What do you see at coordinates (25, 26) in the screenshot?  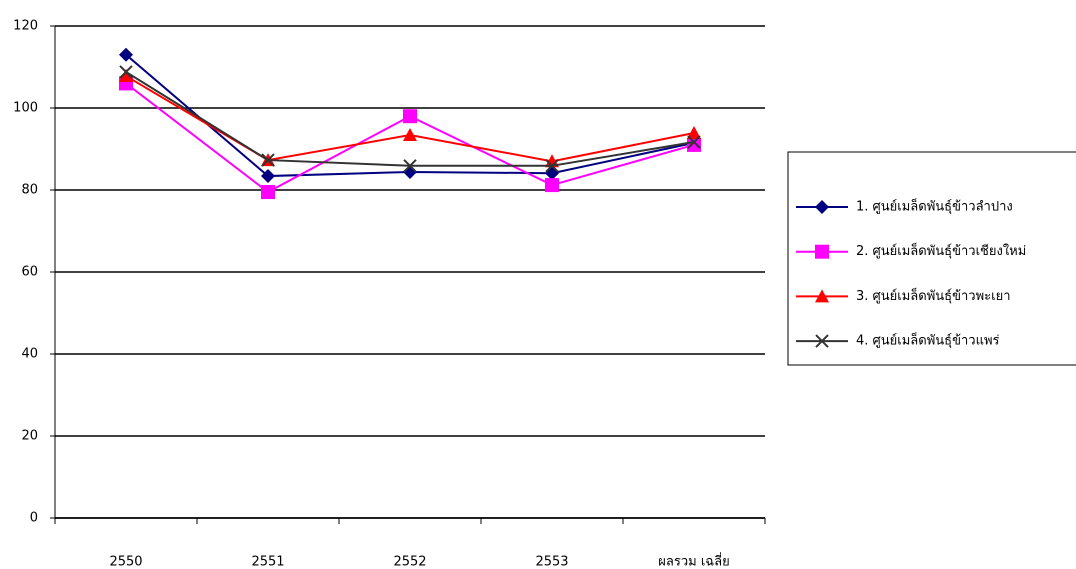 I see `y-tick-label: 120` at bounding box center [25, 26].